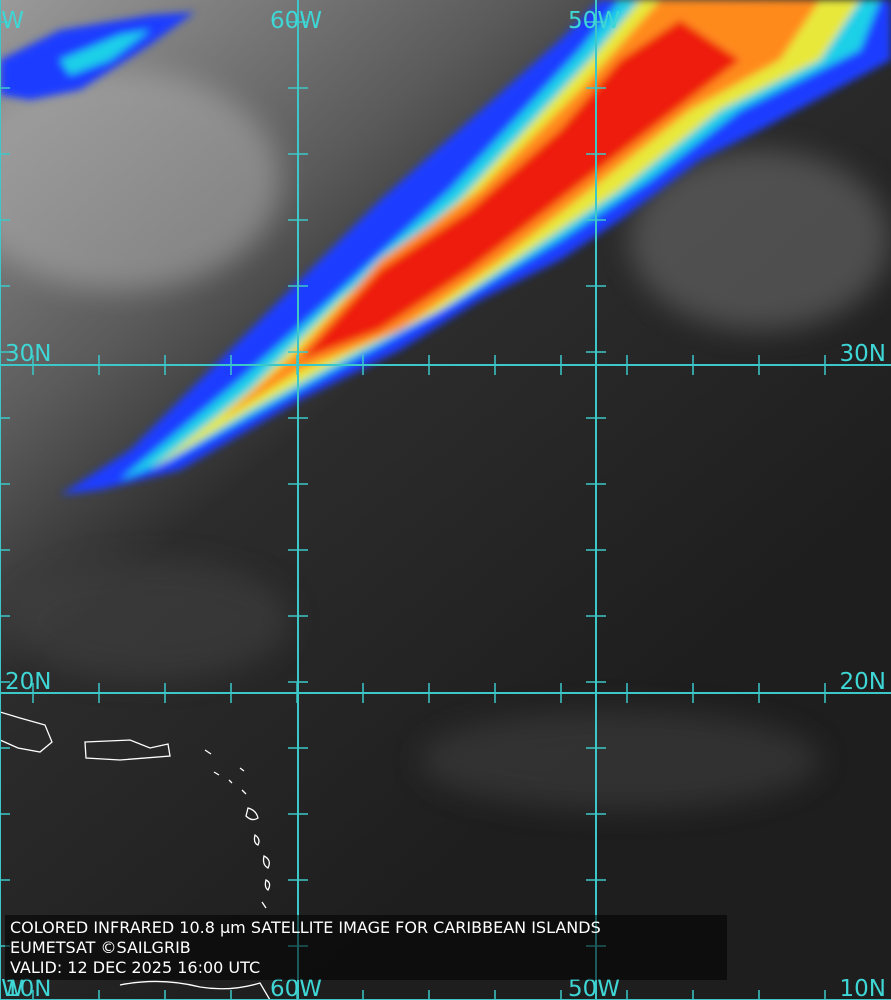 This screenshot has width=891, height=1000. What do you see at coordinates (863, 988) in the screenshot?
I see `latitude-label: 10N` at bounding box center [863, 988].